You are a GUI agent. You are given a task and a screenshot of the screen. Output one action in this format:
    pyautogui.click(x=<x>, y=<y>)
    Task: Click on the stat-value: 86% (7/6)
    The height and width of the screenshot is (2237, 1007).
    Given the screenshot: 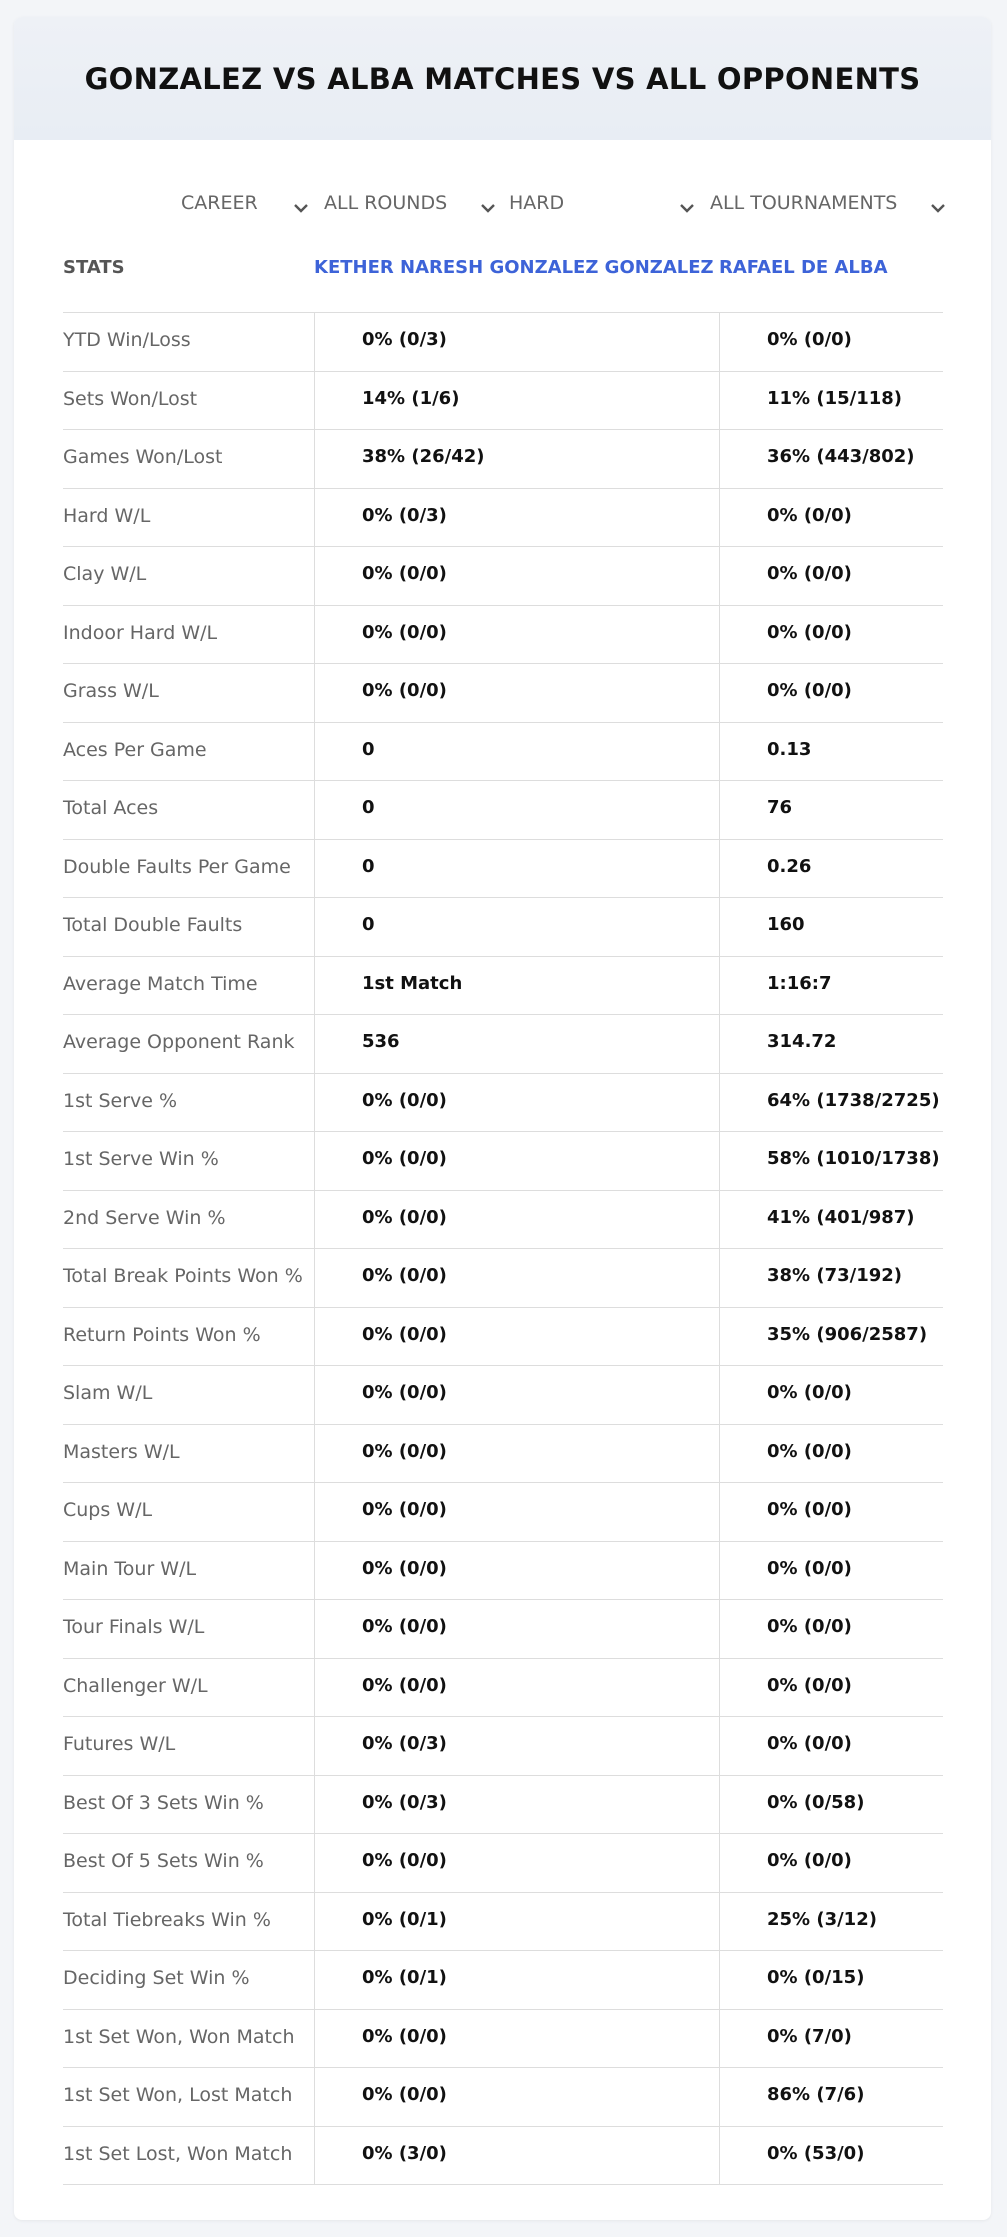 What is the action you would take?
    pyautogui.click(x=816, y=2094)
    